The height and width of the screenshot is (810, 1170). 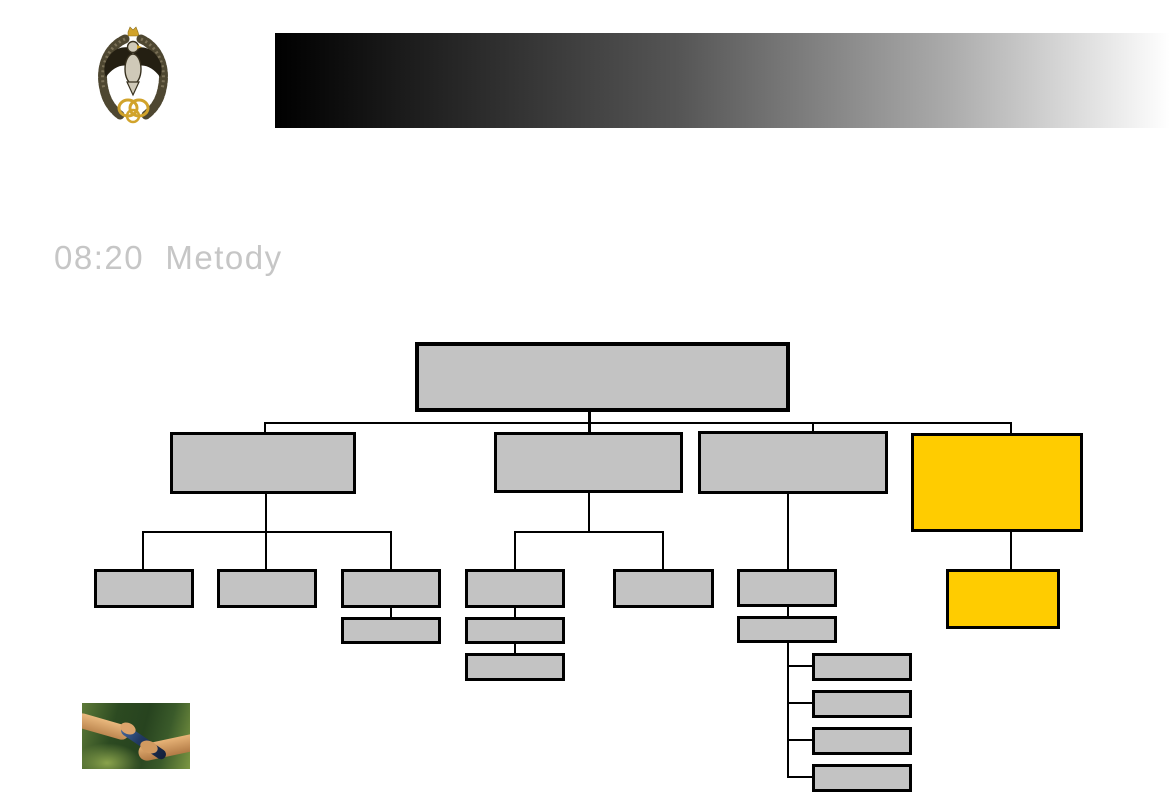 I want to click on connector-level1-hline, so click(x=638, y=423).